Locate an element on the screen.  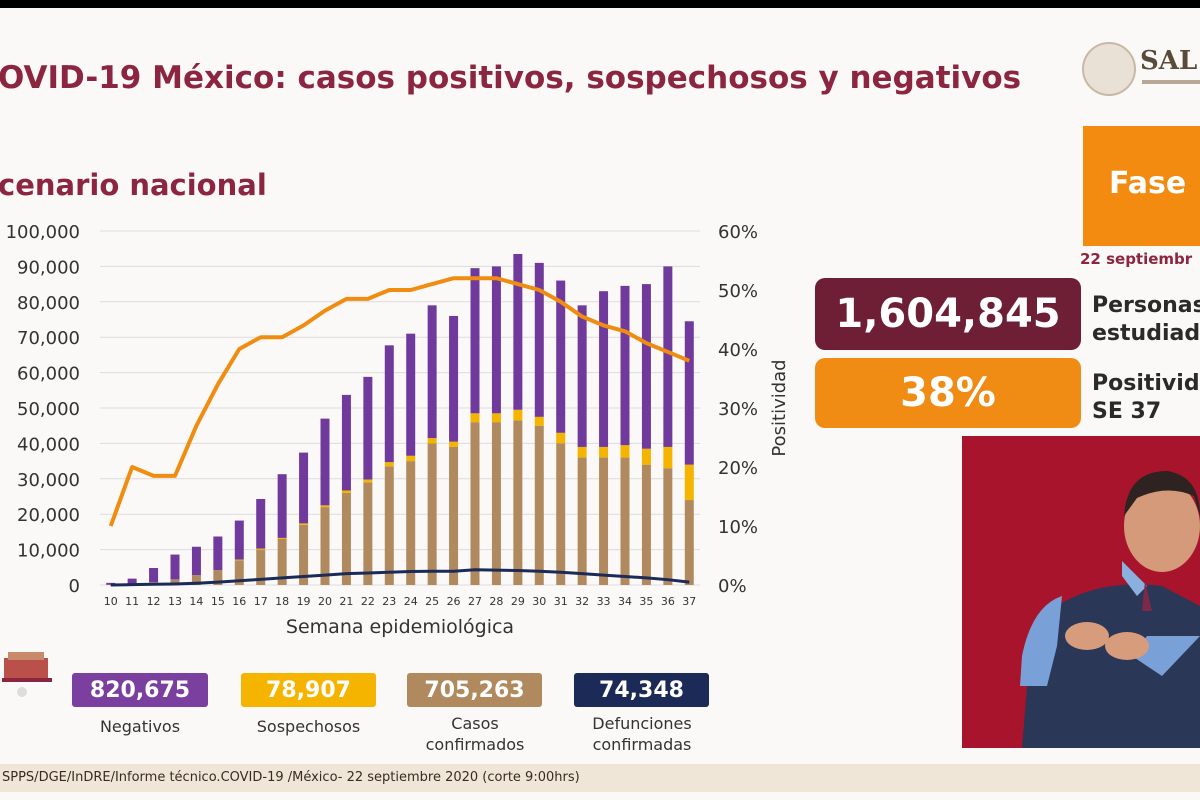
x-tick-label: 17 is located at coordinates (261, 601).